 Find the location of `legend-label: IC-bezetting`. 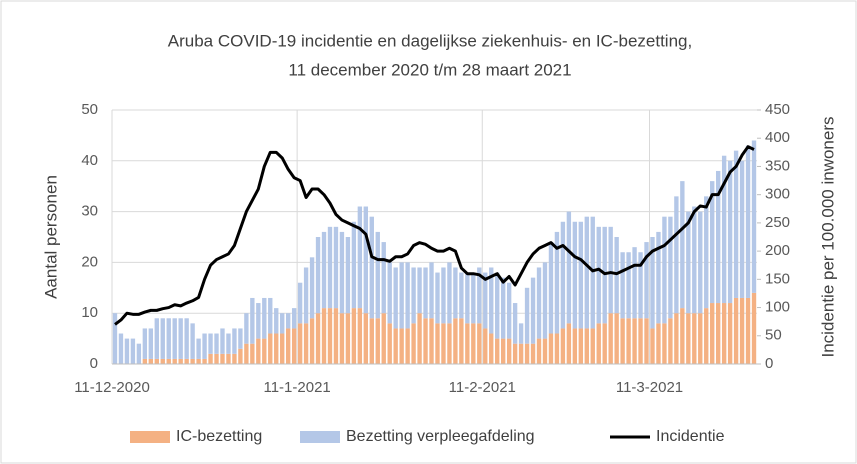

legend-label: IC-bezetting is located at coordinates (219, 436).